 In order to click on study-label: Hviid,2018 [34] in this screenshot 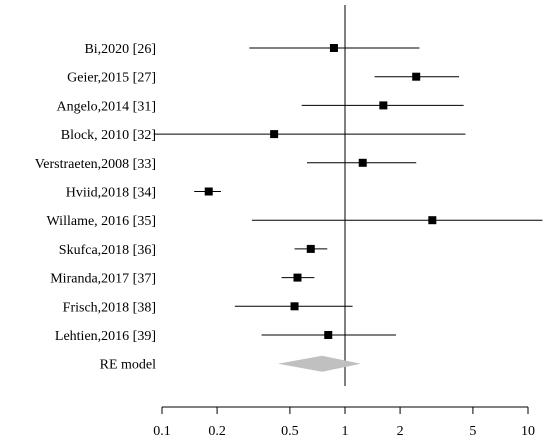, I will do `click(111, 193)`.